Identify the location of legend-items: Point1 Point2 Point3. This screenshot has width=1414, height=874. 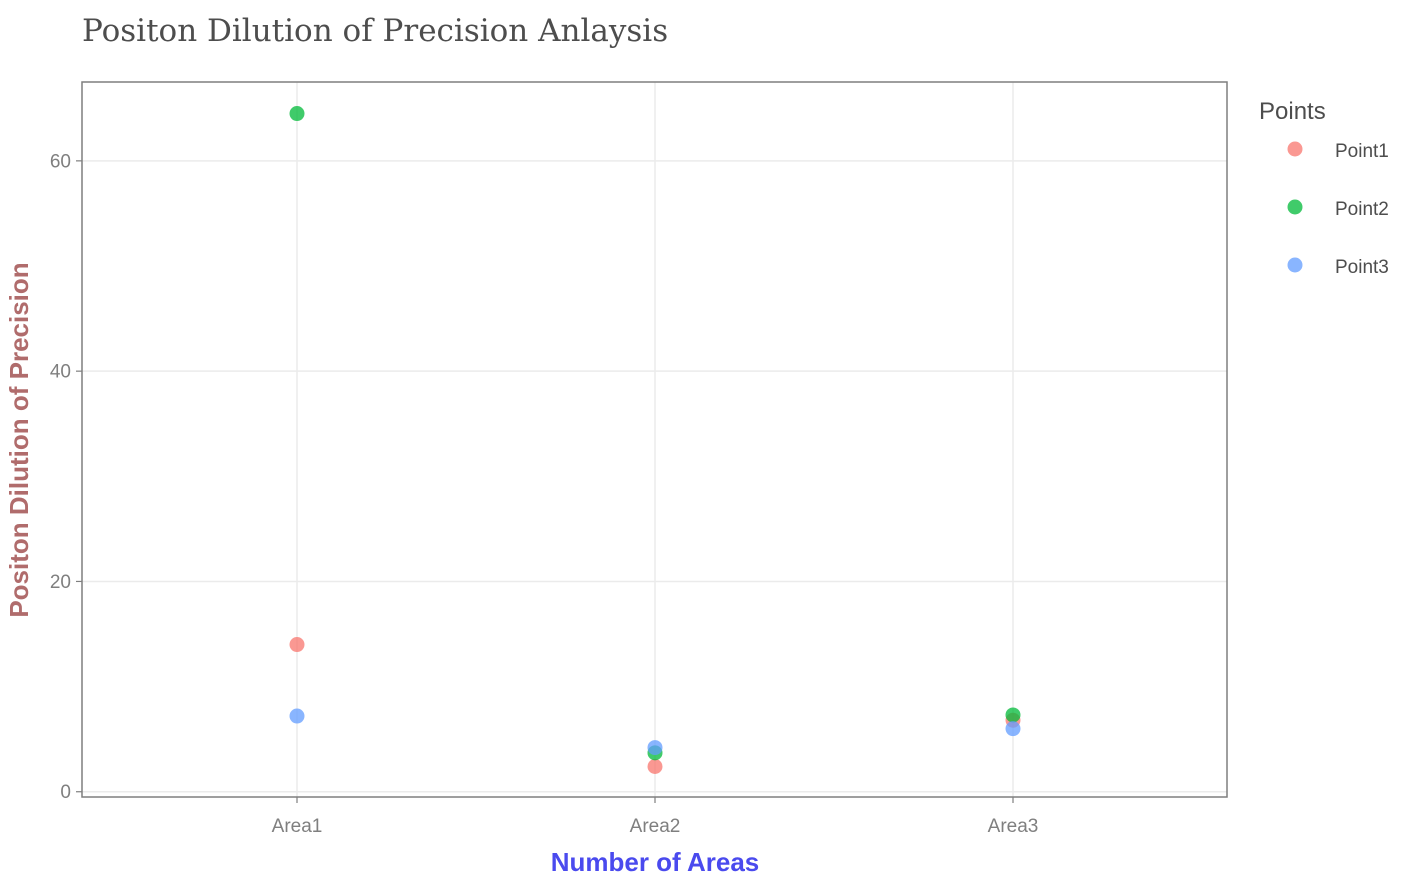
(1338, 209).